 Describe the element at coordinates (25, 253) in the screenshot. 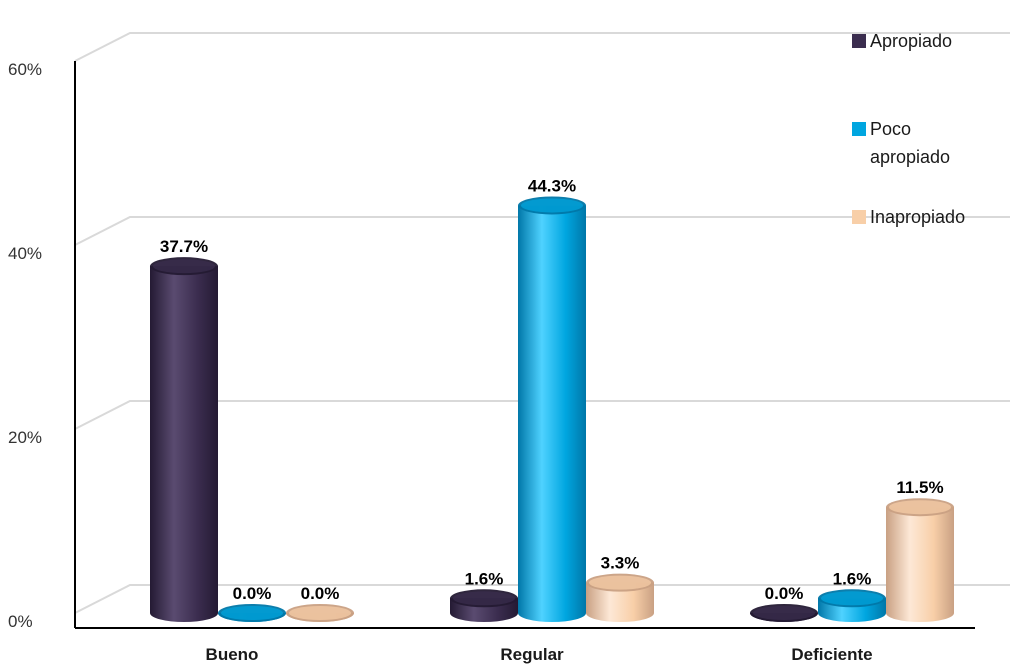

I see `y-tick-label: 40%` at that location.